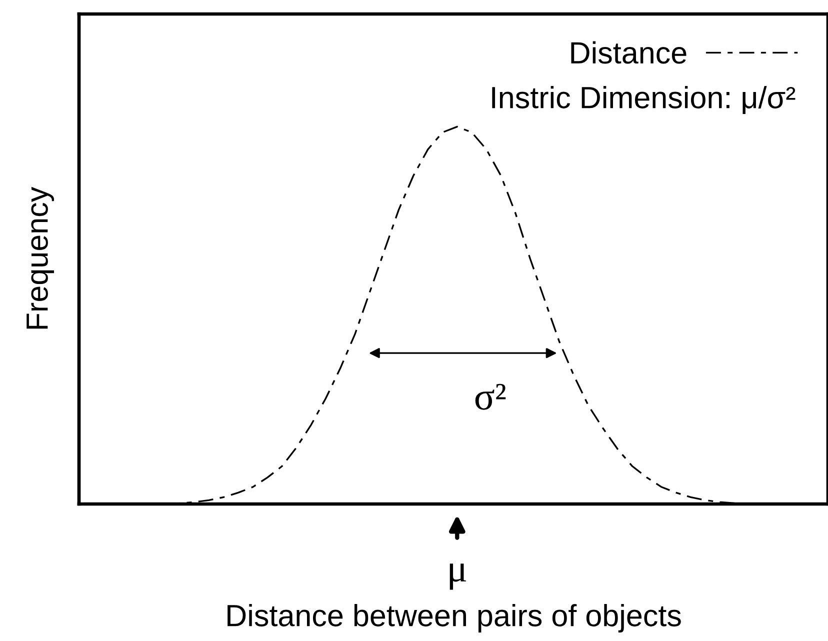  Describe the element at coordinates (490, 397) in the screenshot. I see `annotation: σ²` at that location.